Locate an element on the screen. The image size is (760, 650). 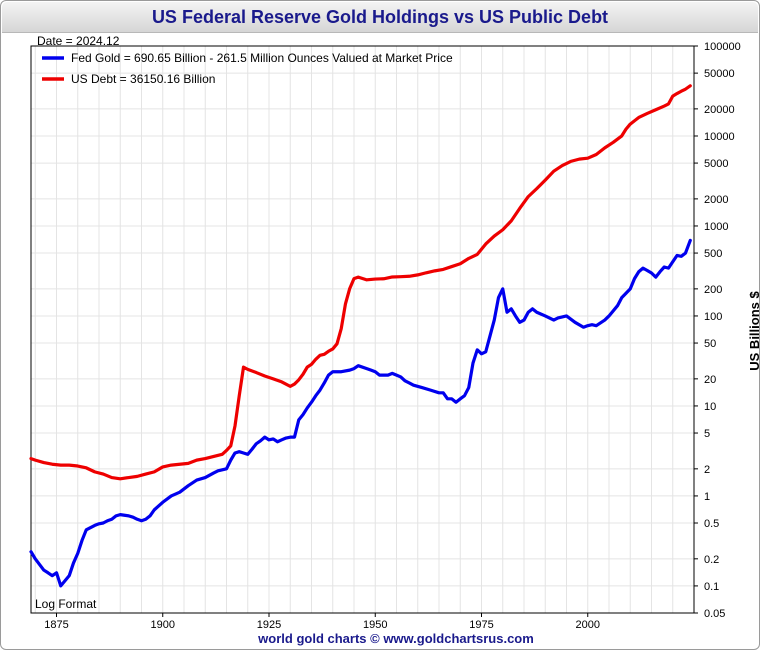
y-tick-label: 2 is located at coordinates (707, 470).